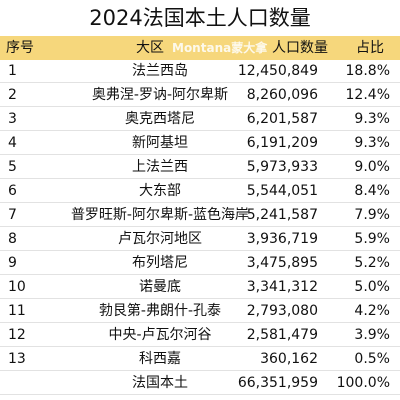 The width and height of the screenshot is (400, 400). Describe the element at coordinates (289, 359) in the screenshot. I see `row-population: 360,162` at that location.